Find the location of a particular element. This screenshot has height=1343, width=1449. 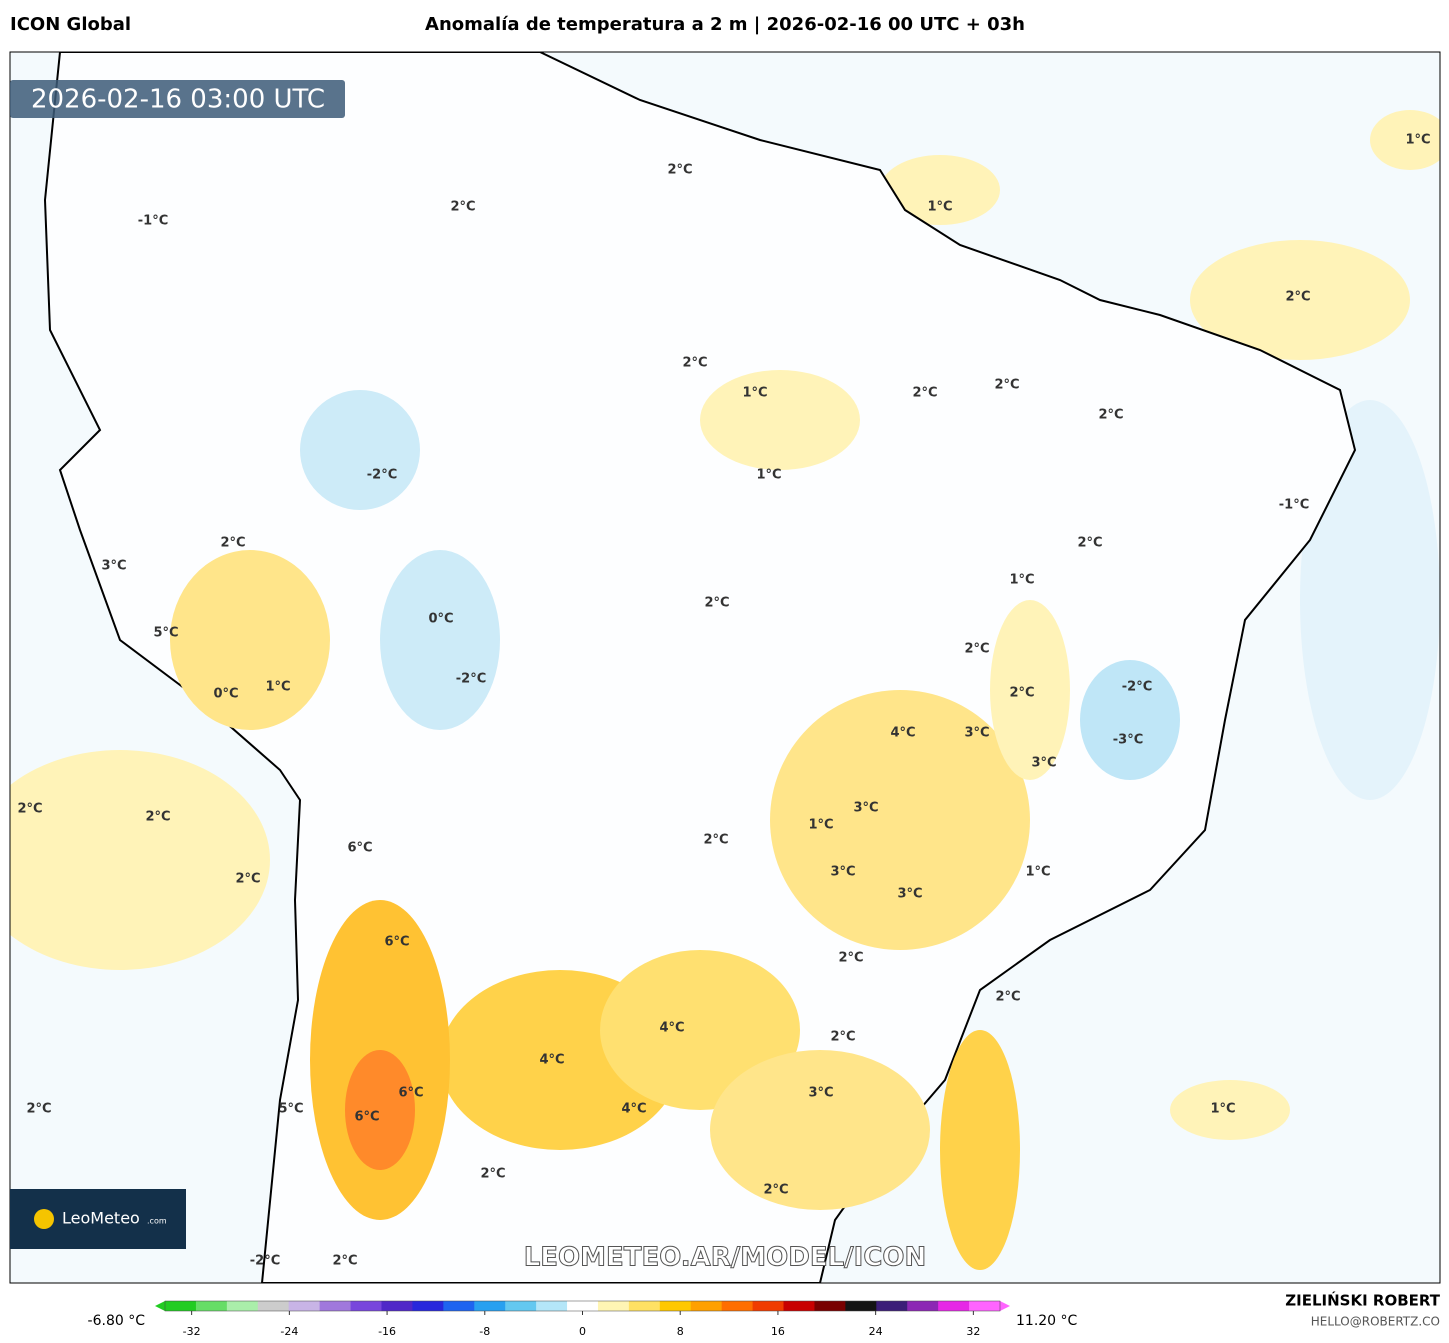

logo-sun is located at coordinates (44, 1219).